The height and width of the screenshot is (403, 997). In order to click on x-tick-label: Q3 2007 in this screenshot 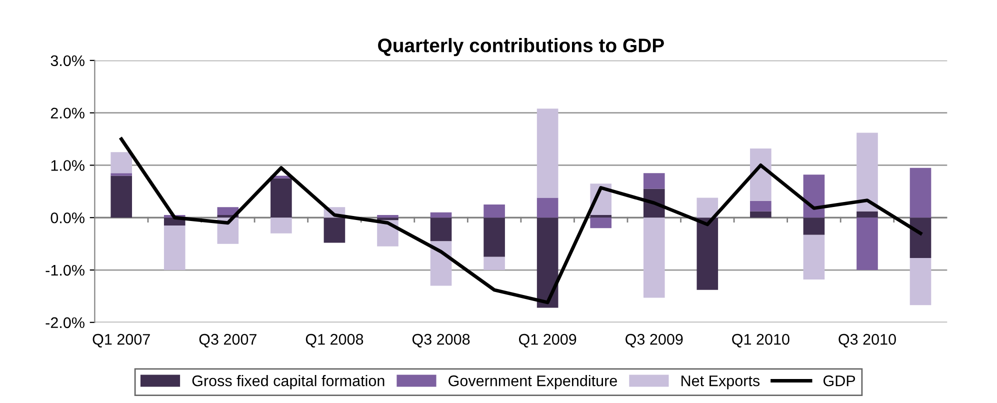, I will do `click(227, 341)`.